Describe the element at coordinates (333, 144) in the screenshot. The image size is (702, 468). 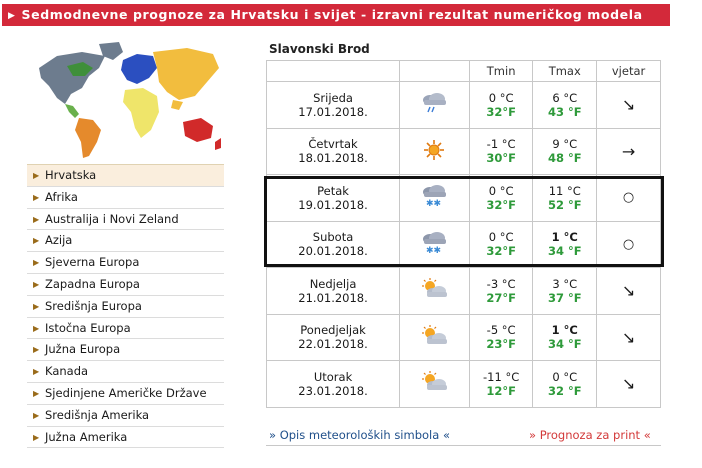
I see `day-name: Četvrtak` at that location.